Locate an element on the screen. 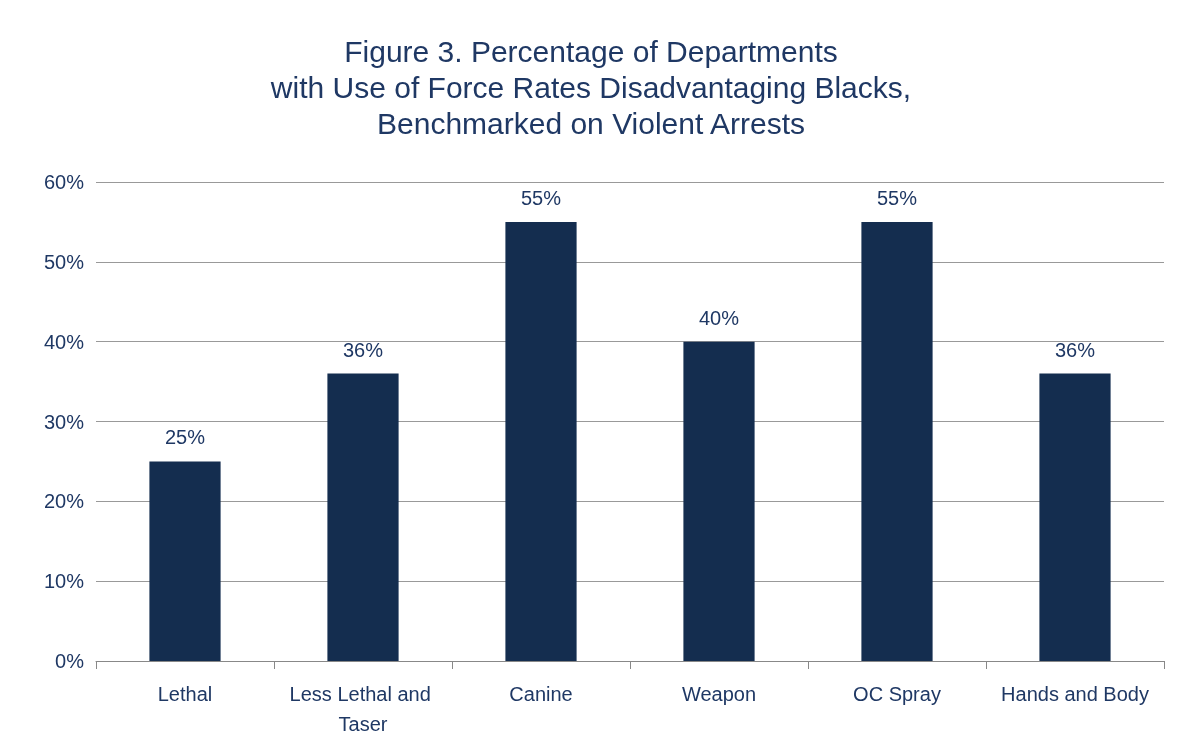 Image resolution: width=1182 pixels, height=747 pixels. data-label: 40% is located at coordinates (719, 317).